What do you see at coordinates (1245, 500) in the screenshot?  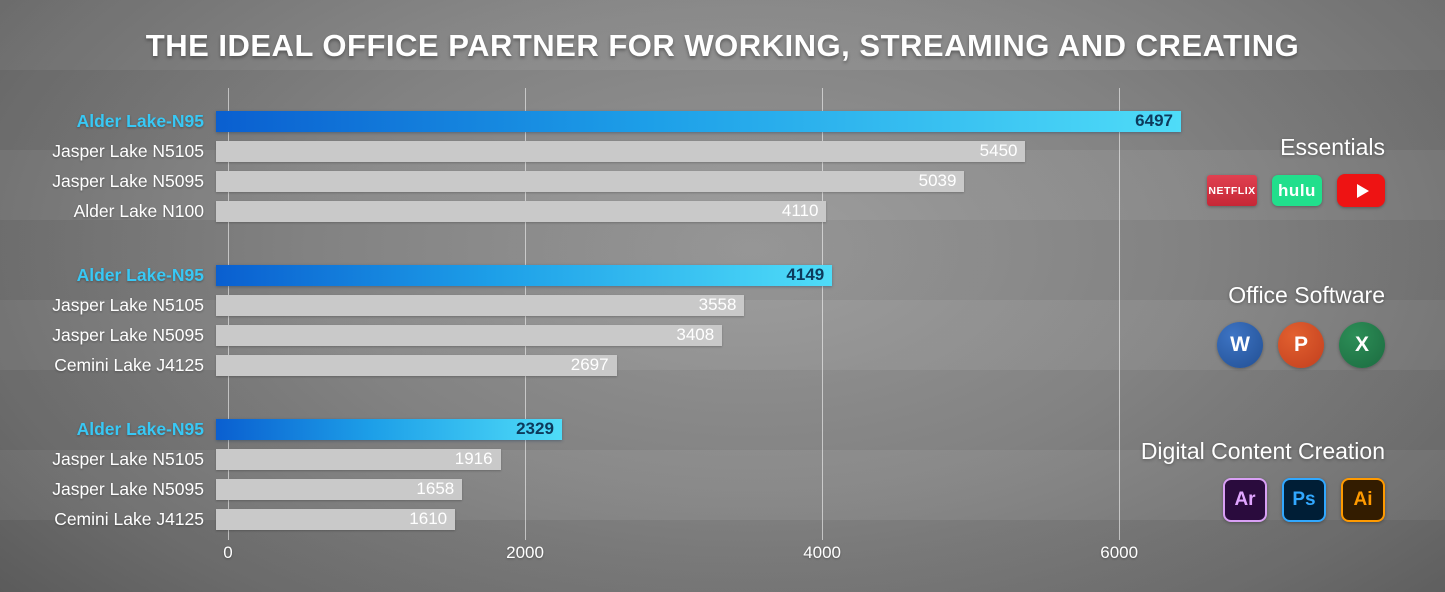 I see `adobe-aero-icon: Ar` at bounding box center [1245, 500].